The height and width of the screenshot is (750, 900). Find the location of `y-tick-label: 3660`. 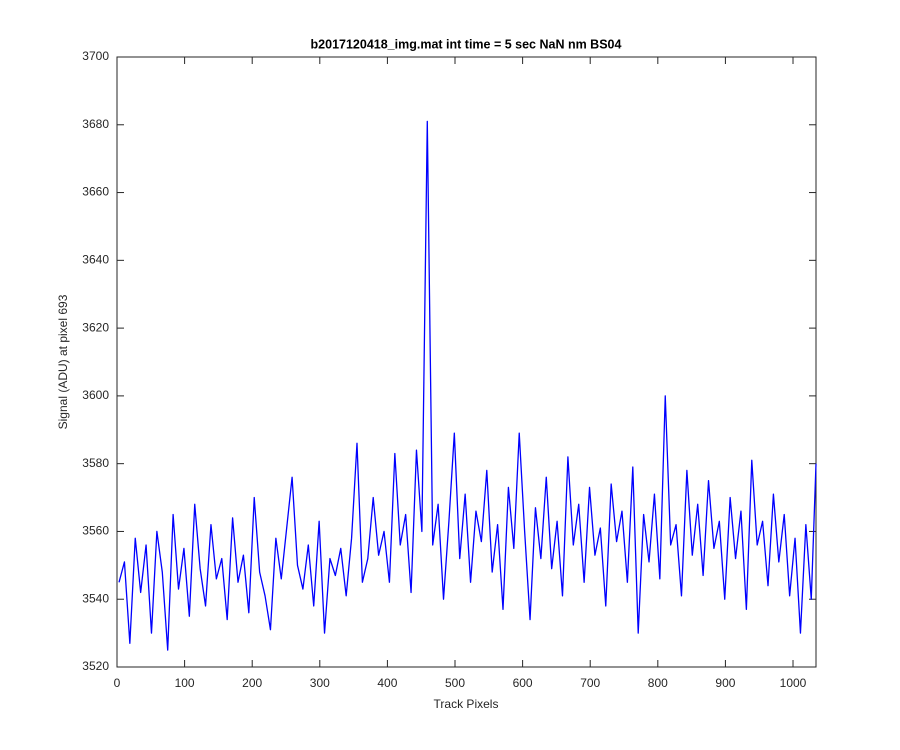

y-tick-label: 3660 is located at coordinates (95, 192).